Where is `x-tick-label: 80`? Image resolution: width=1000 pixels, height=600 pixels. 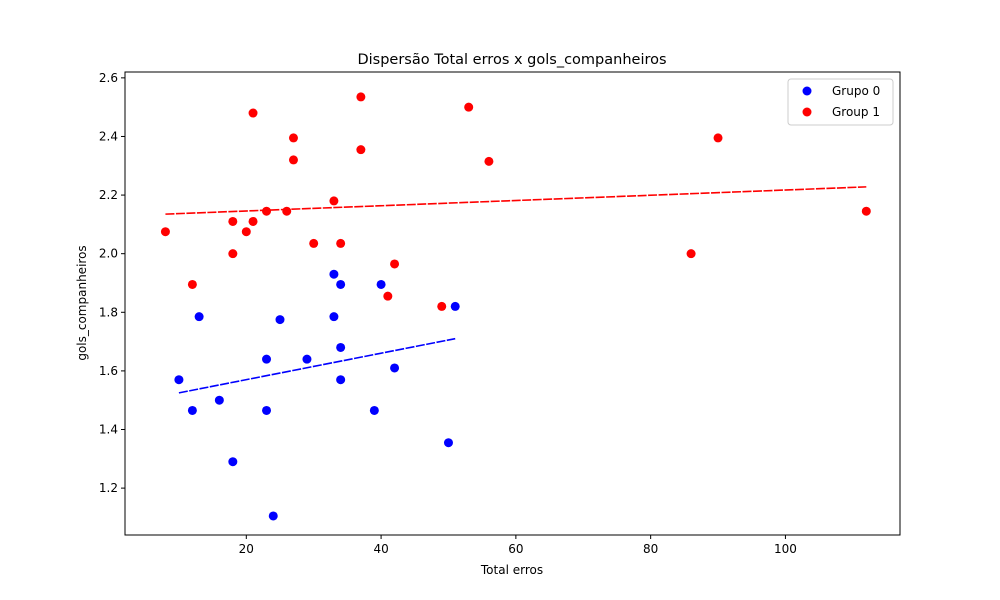 x-tick-label: 80 is located at coordinates (650, 549).